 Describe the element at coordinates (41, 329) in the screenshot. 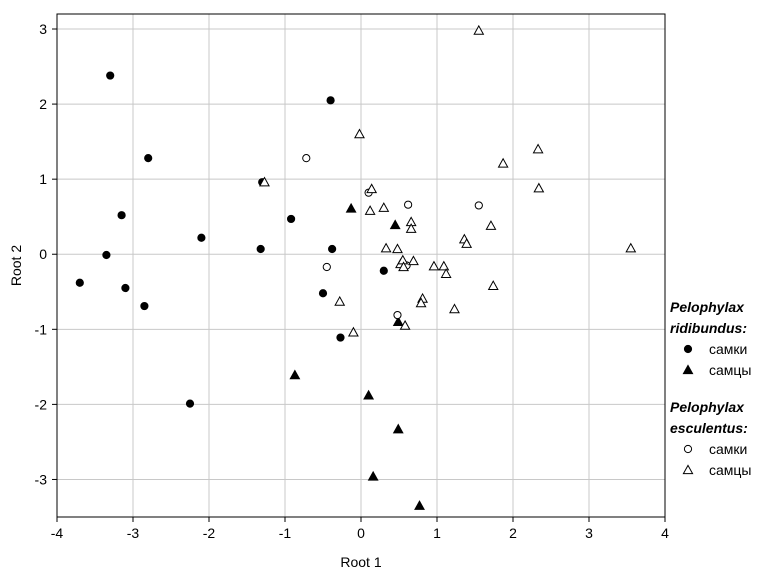

I see `y-tick-label: -1` at that location.